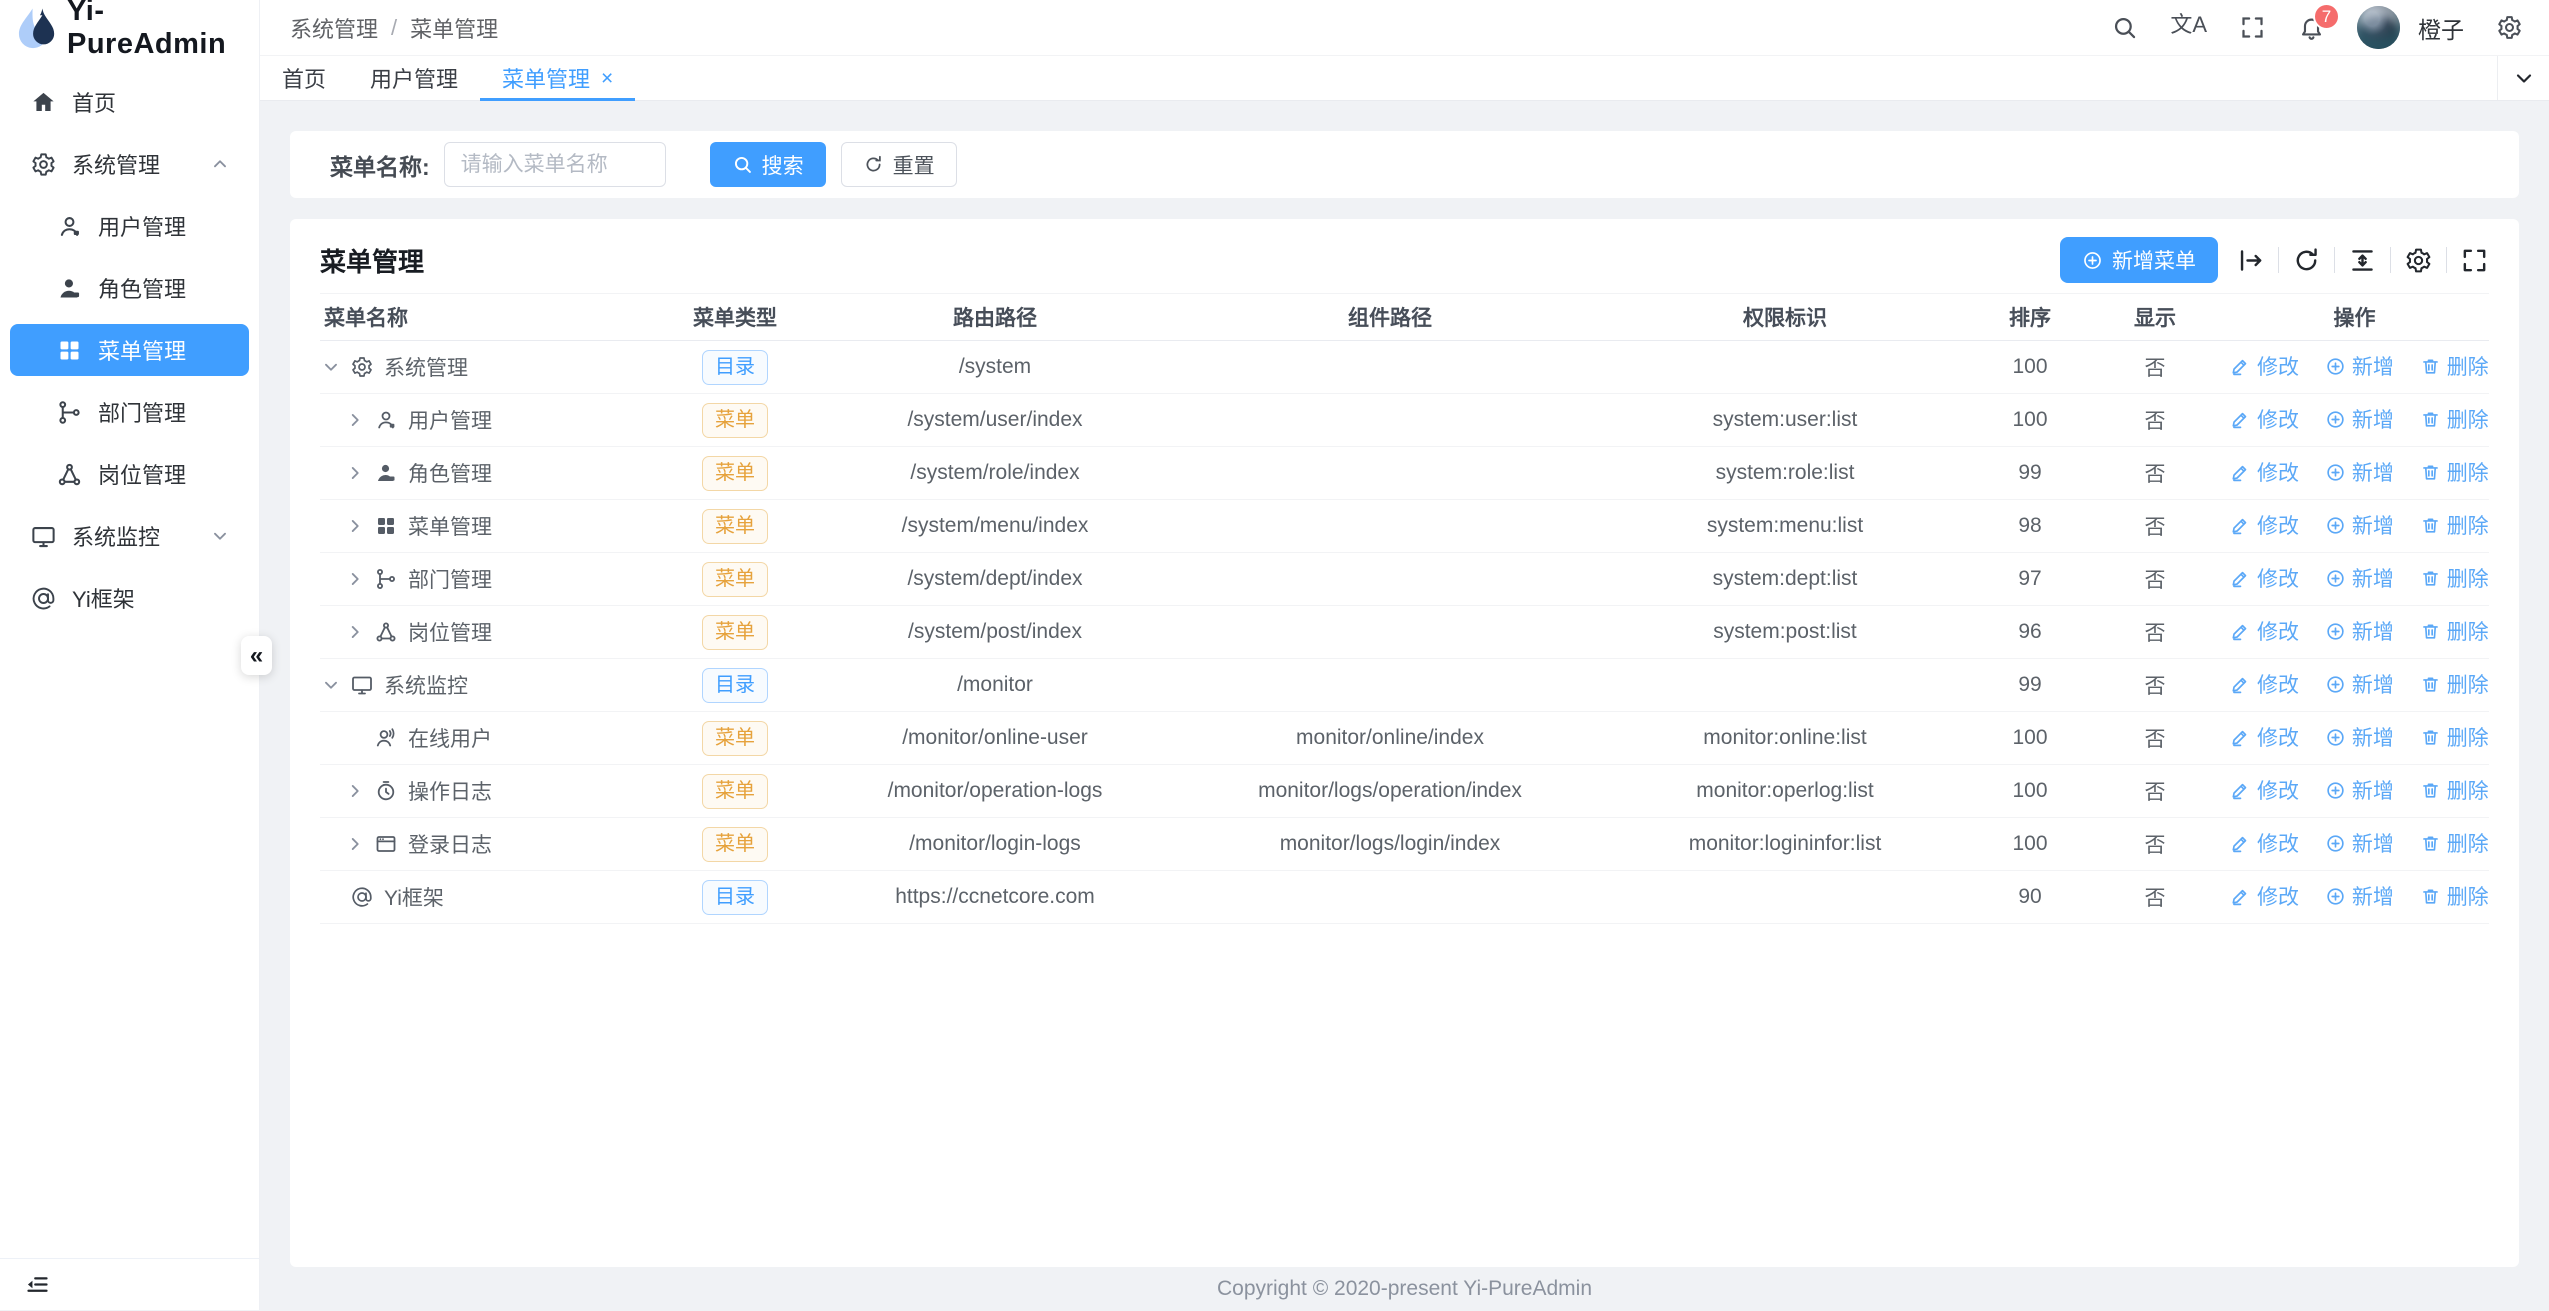 Image resolution: width=2549 pixels, height=1311 pixels. What do you see at coordinates (450, 527) in the screenshot?
I see `menu-name: 菜单管理` at bounding box center [450, 527].